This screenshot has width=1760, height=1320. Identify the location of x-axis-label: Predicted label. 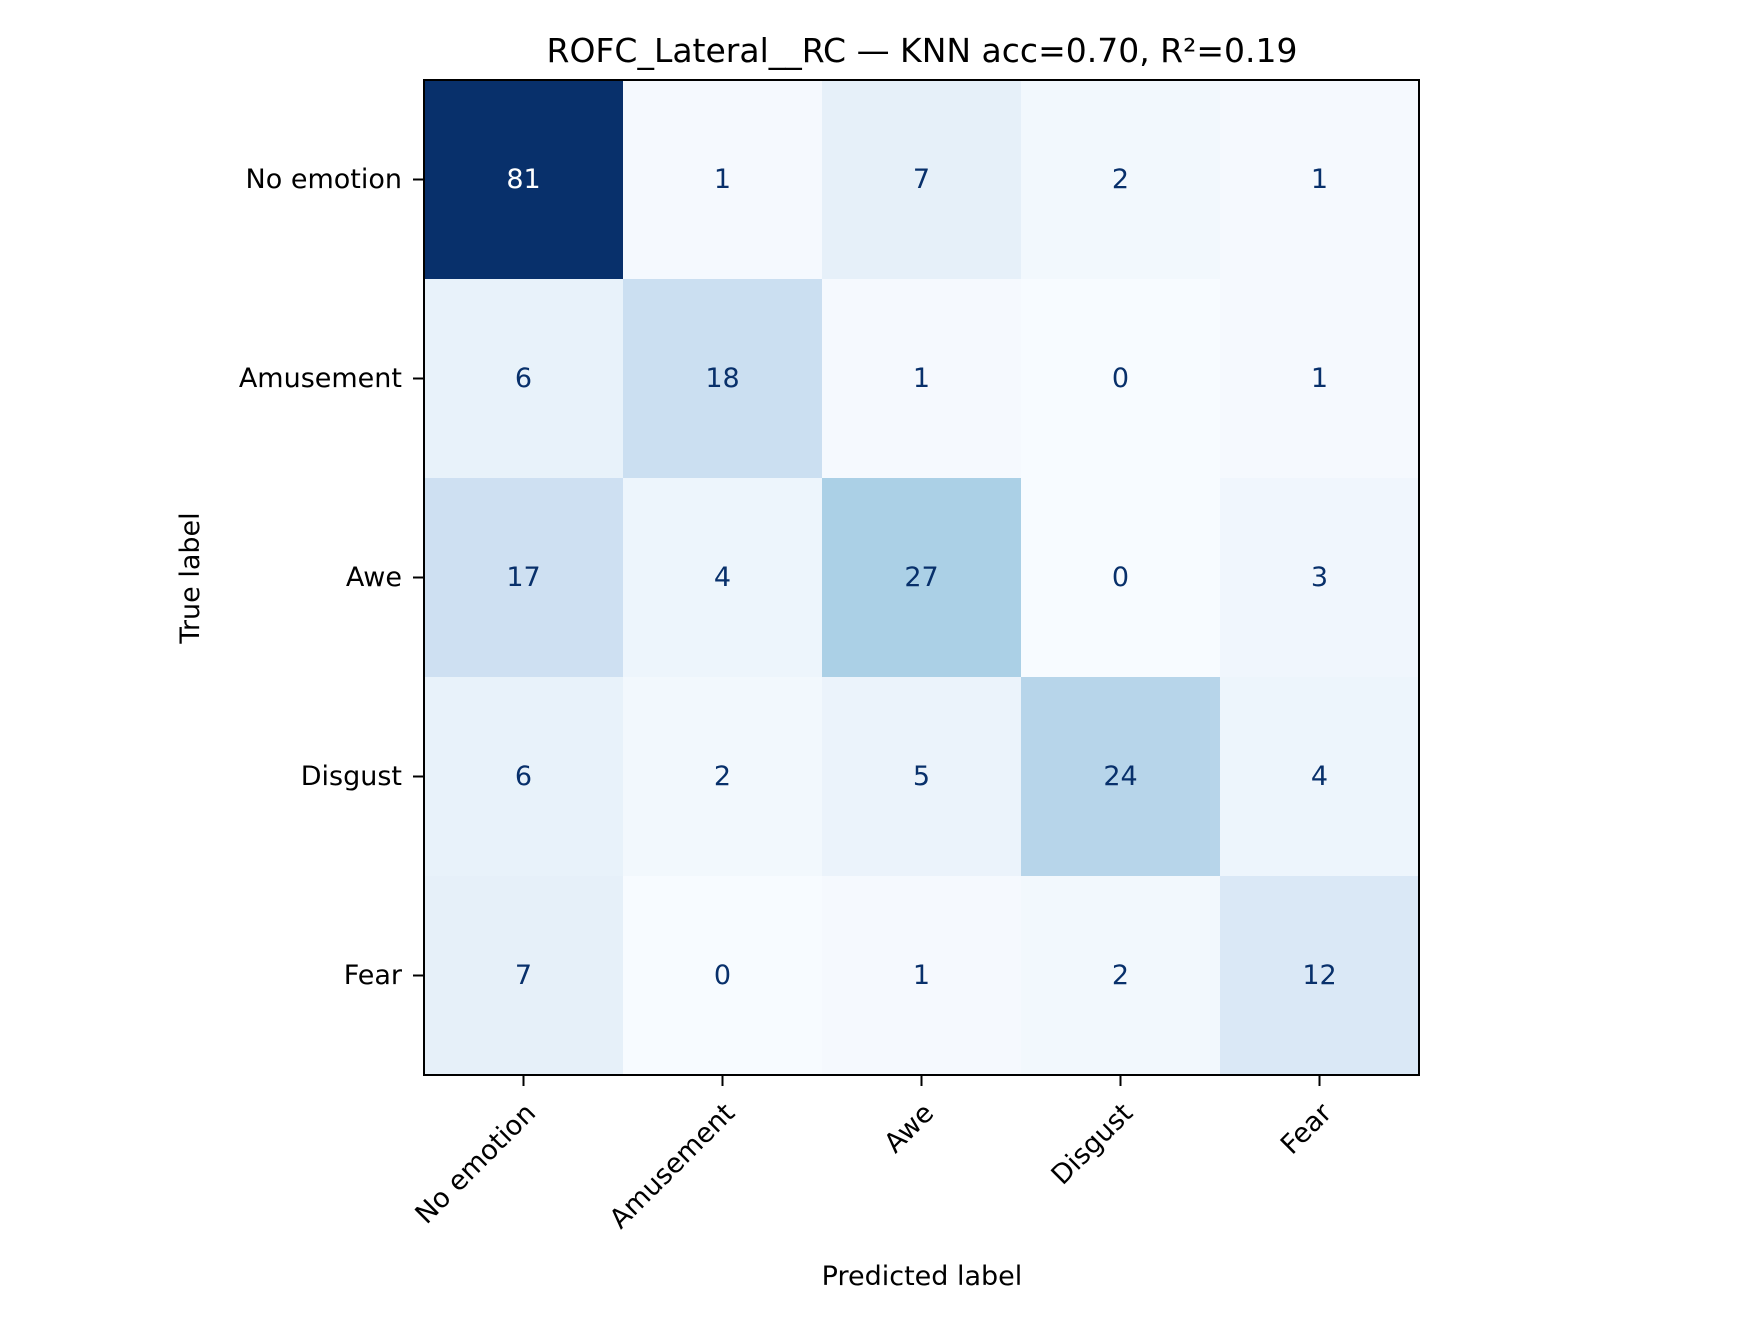
(922, 1276).